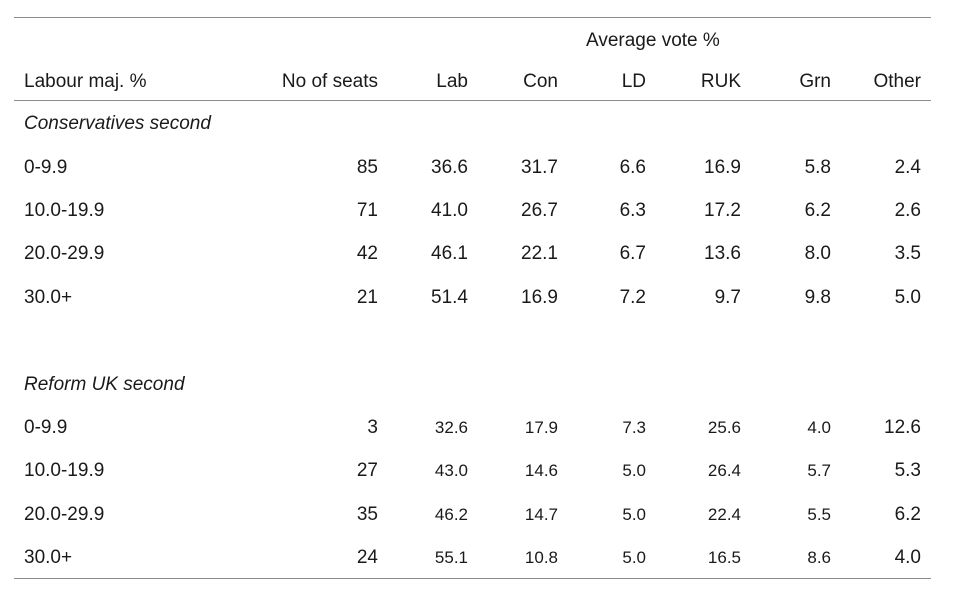 The image size is (963, 607). I want to click on table-cell-seats: 42, so click(367, 253).